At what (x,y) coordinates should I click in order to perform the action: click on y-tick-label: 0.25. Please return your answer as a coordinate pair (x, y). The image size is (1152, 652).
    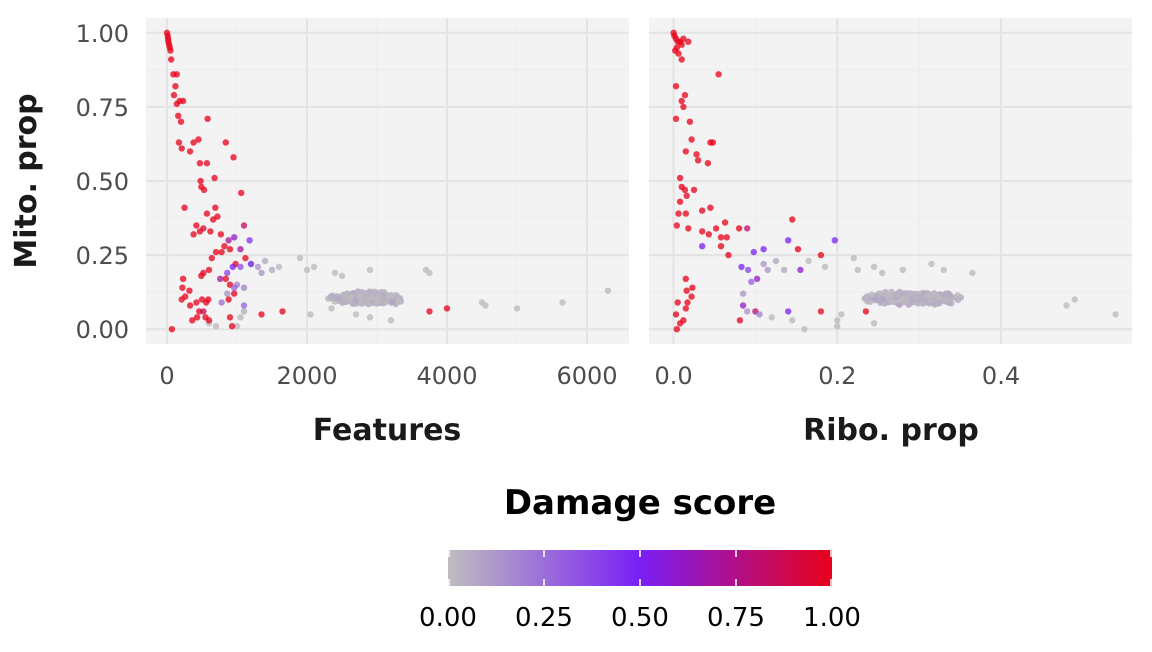
    Looking at the image, I should click on (102, 256).